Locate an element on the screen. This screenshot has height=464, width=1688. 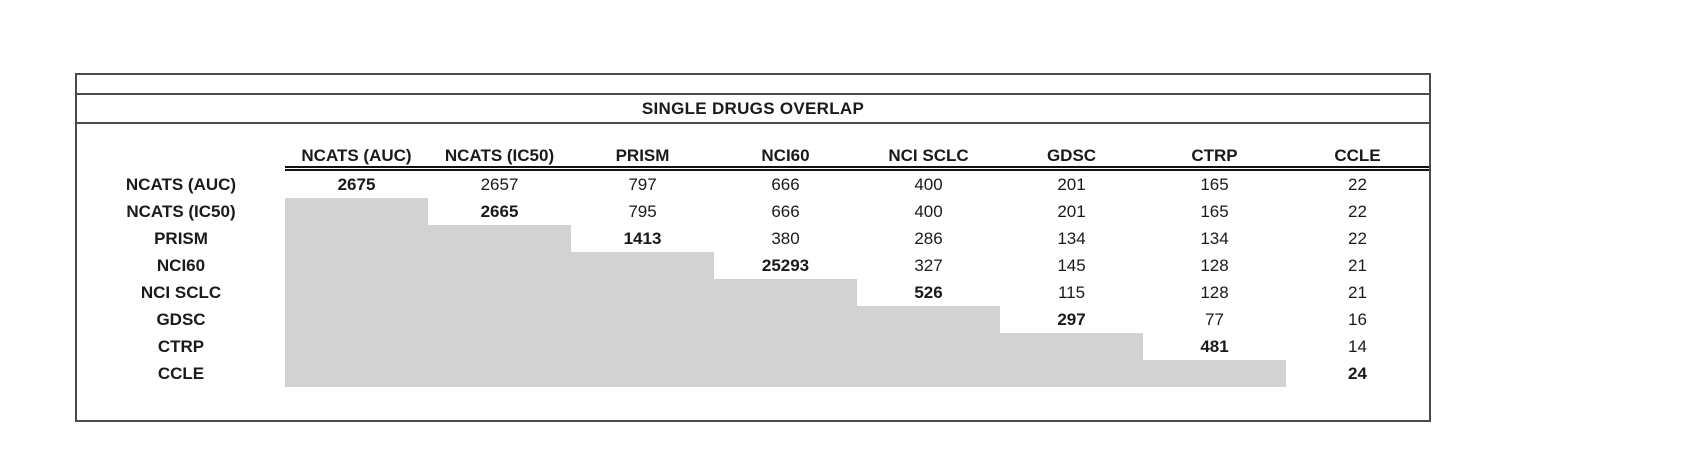
matrix-cell: 14 is located at coordinates (1357, 346).